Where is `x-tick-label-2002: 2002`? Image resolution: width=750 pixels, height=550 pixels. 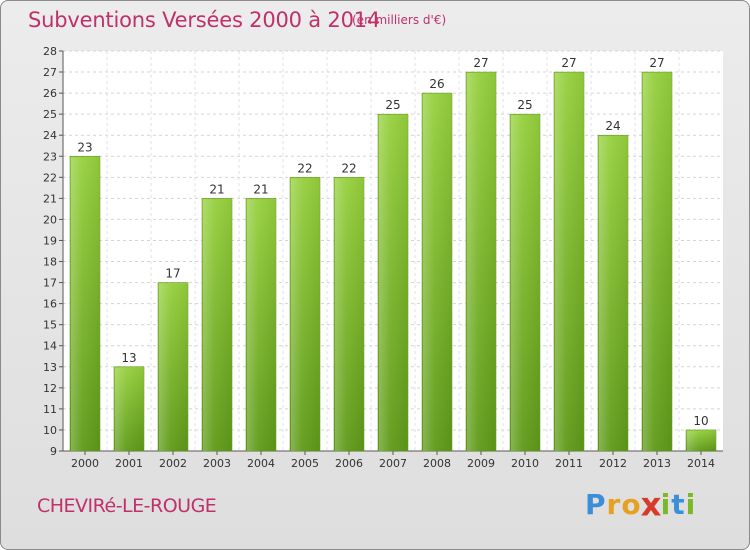 x-tick-label-2002: 2002 is located at coordinates (173, 463).